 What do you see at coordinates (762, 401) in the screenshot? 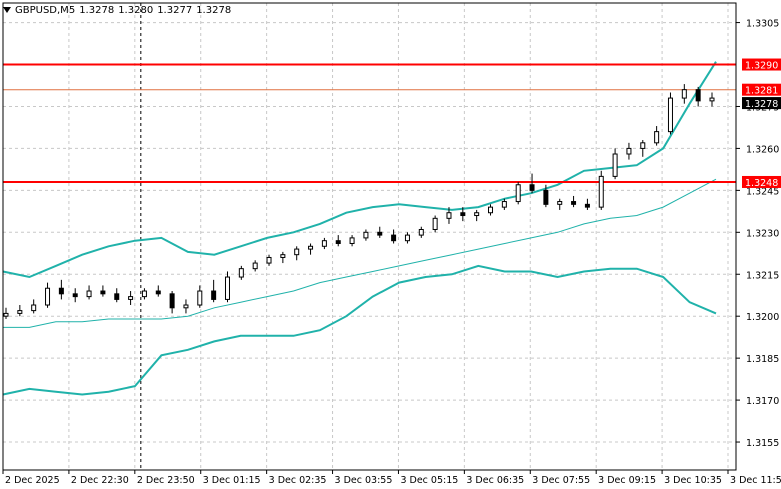
I see `y-tick-label: 1.3170` at bounding box center [762, 401].